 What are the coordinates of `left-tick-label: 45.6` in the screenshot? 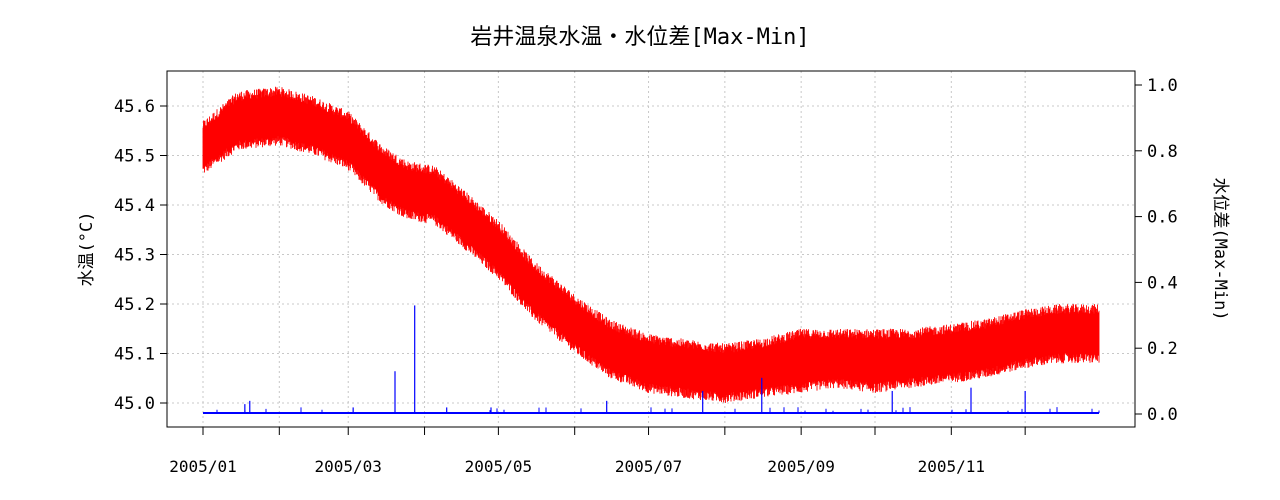 It's located at (134, 107).